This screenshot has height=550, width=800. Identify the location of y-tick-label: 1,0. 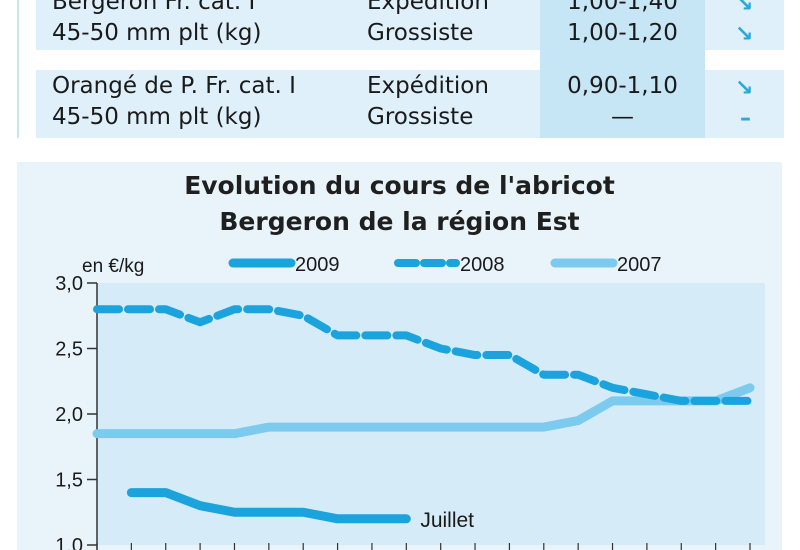
(69, 542).